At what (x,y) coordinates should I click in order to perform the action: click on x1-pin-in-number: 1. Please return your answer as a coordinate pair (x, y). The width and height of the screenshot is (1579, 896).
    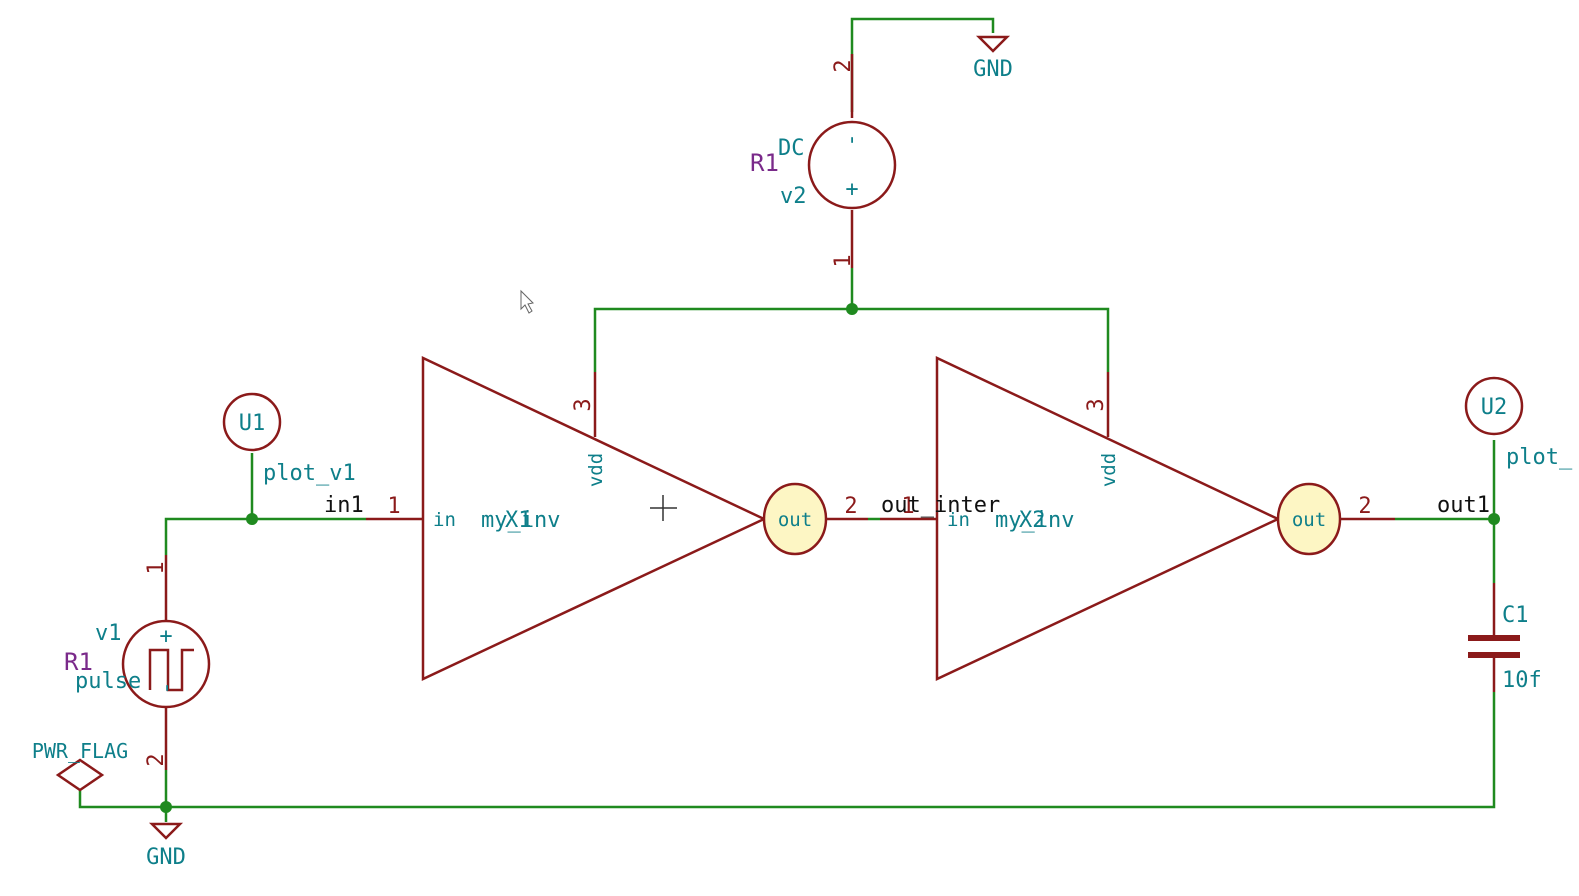
    Looking at the image, I should click on (393, 506).